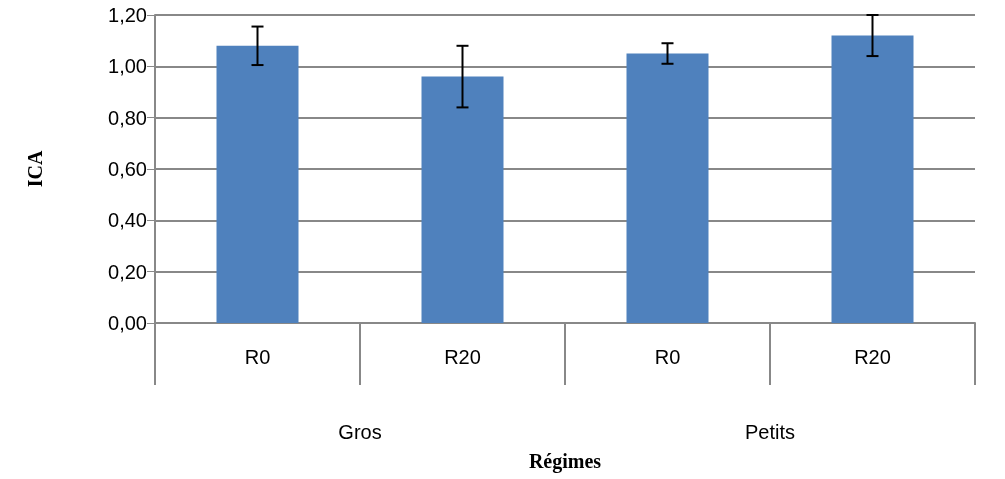 Image resolution: width=1005 pixels, height=479 pixels. What do you see at coordinates (565, 461) in the screenshot?
I see `x-axis-title: Régimes` at bounding box center [565, 461].